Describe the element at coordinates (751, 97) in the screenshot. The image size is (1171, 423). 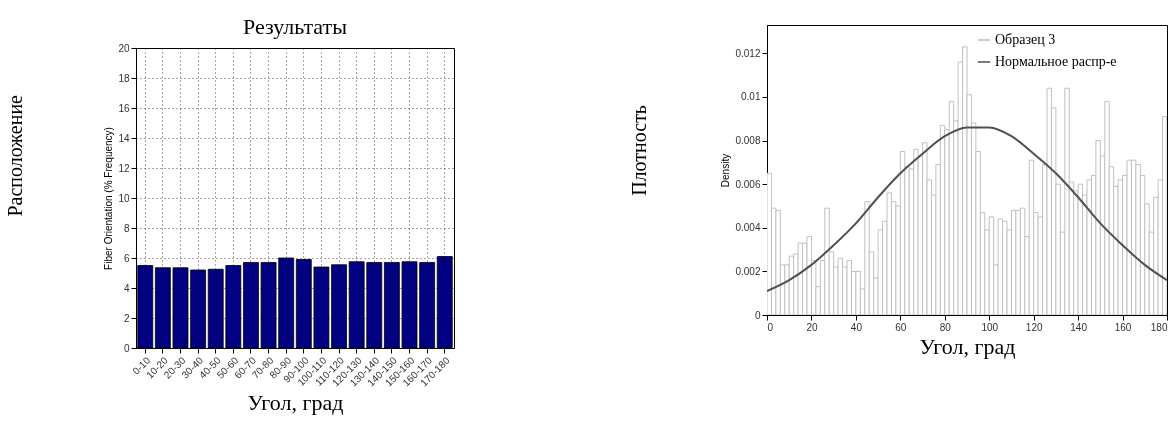
I see `y-tick-label: 0.01` at that location.